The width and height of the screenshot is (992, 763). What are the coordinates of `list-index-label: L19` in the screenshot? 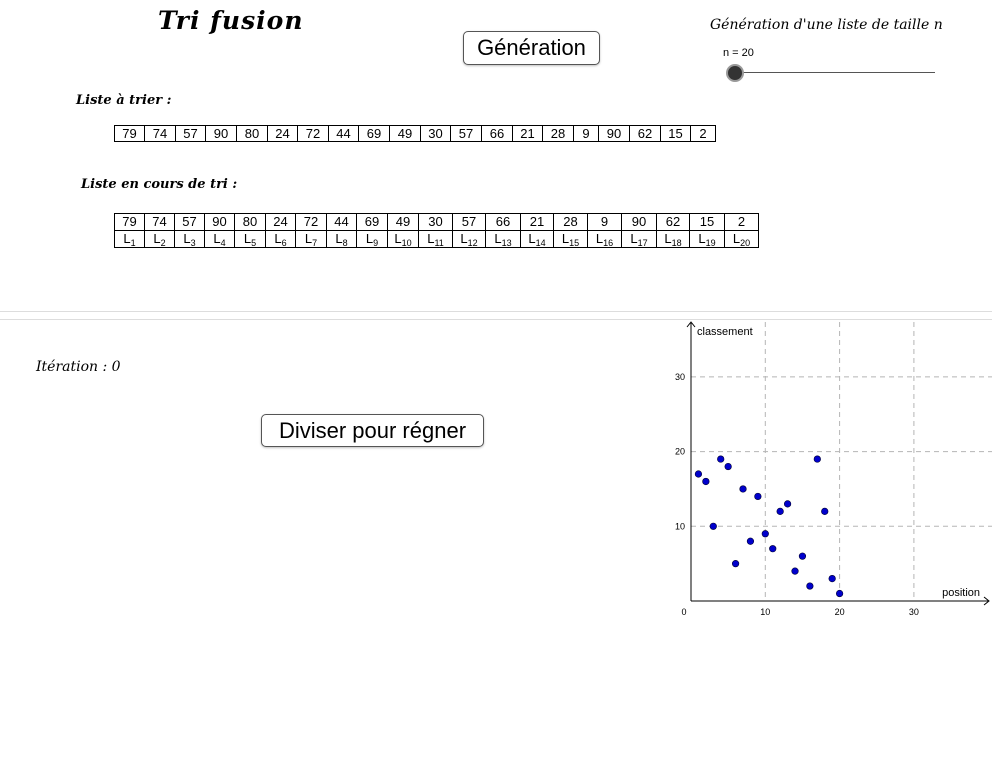 It's located at (707, 239).